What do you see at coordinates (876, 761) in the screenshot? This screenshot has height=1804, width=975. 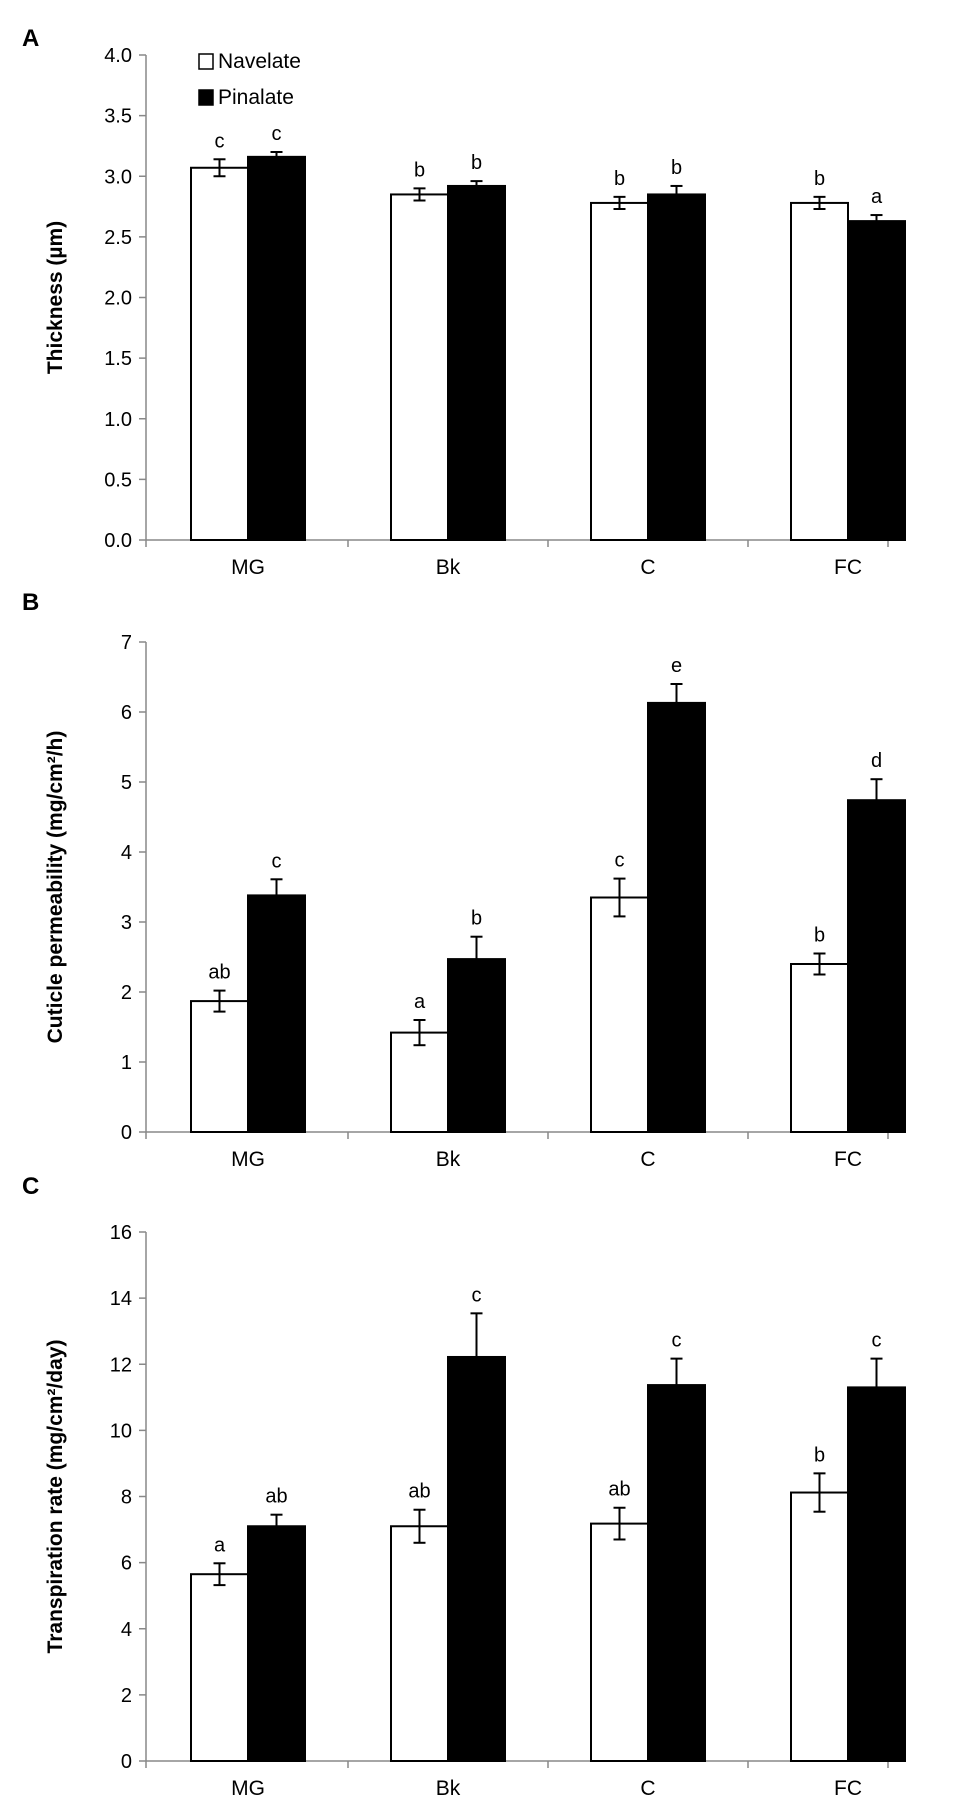 I see `significance-letter: d` at bounding box center [876, 761].